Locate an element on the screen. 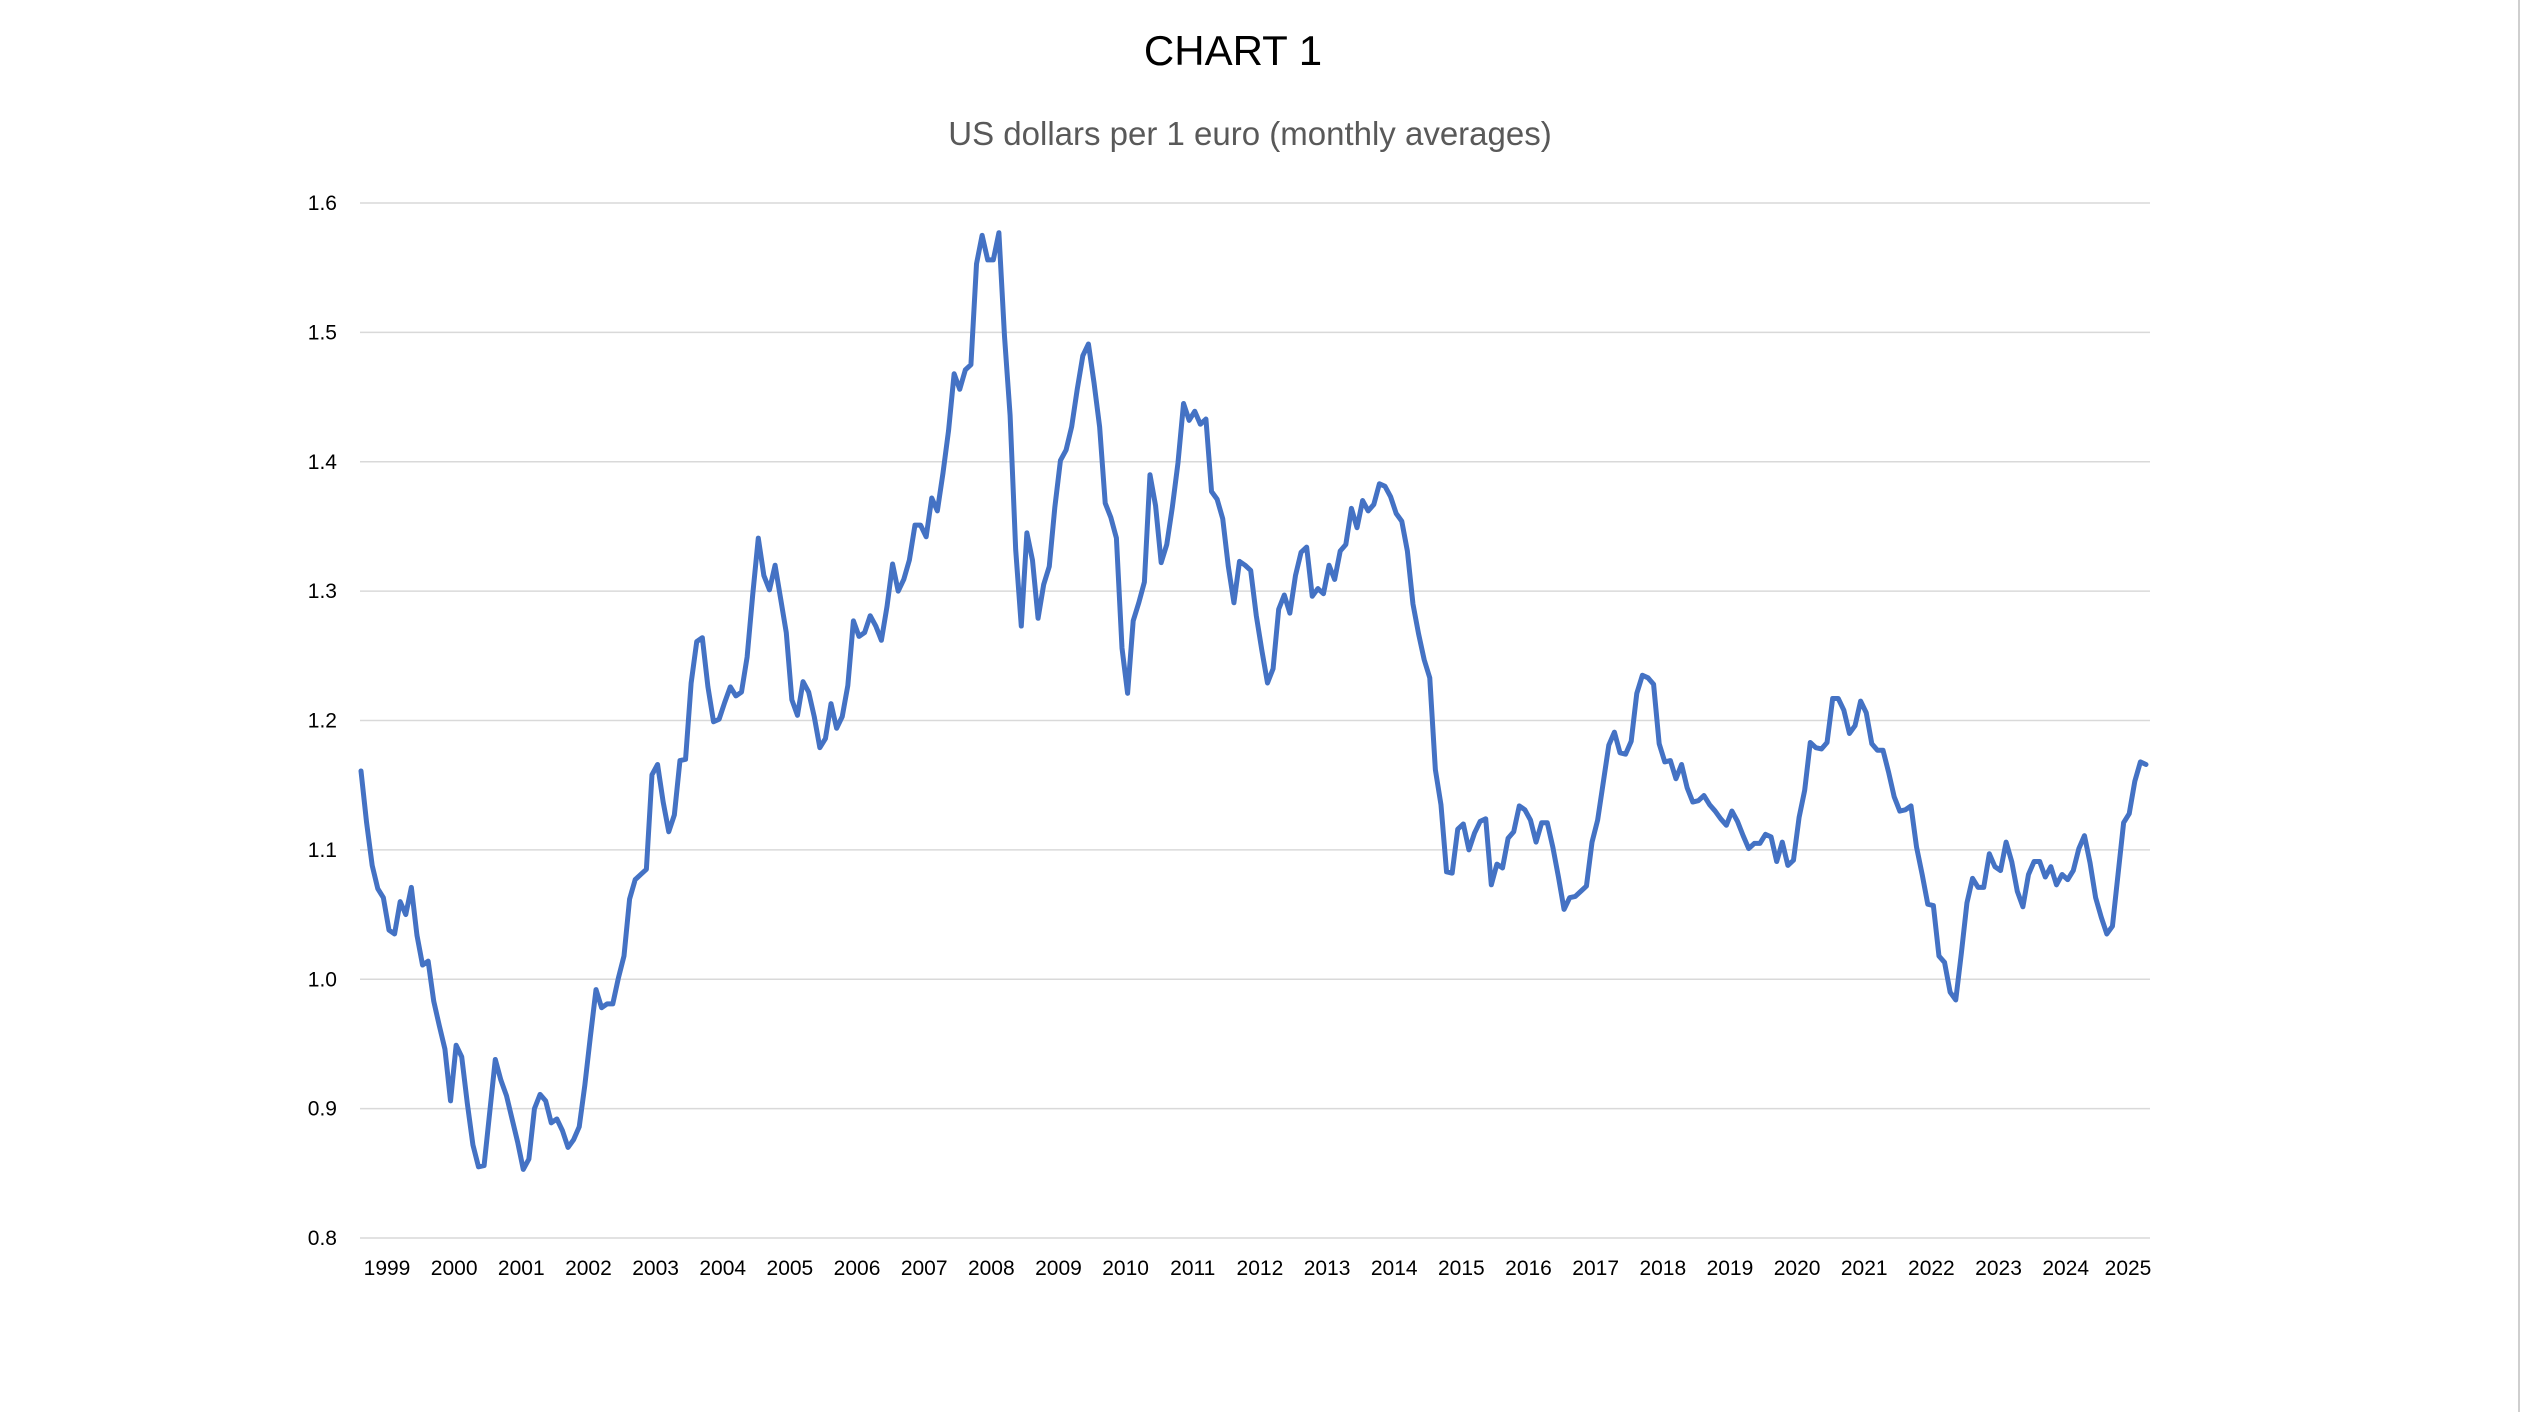 The width and height of the screenshot is (2526, 1412). x-tick-label: 2006 is located at coordinates (857, 1268).